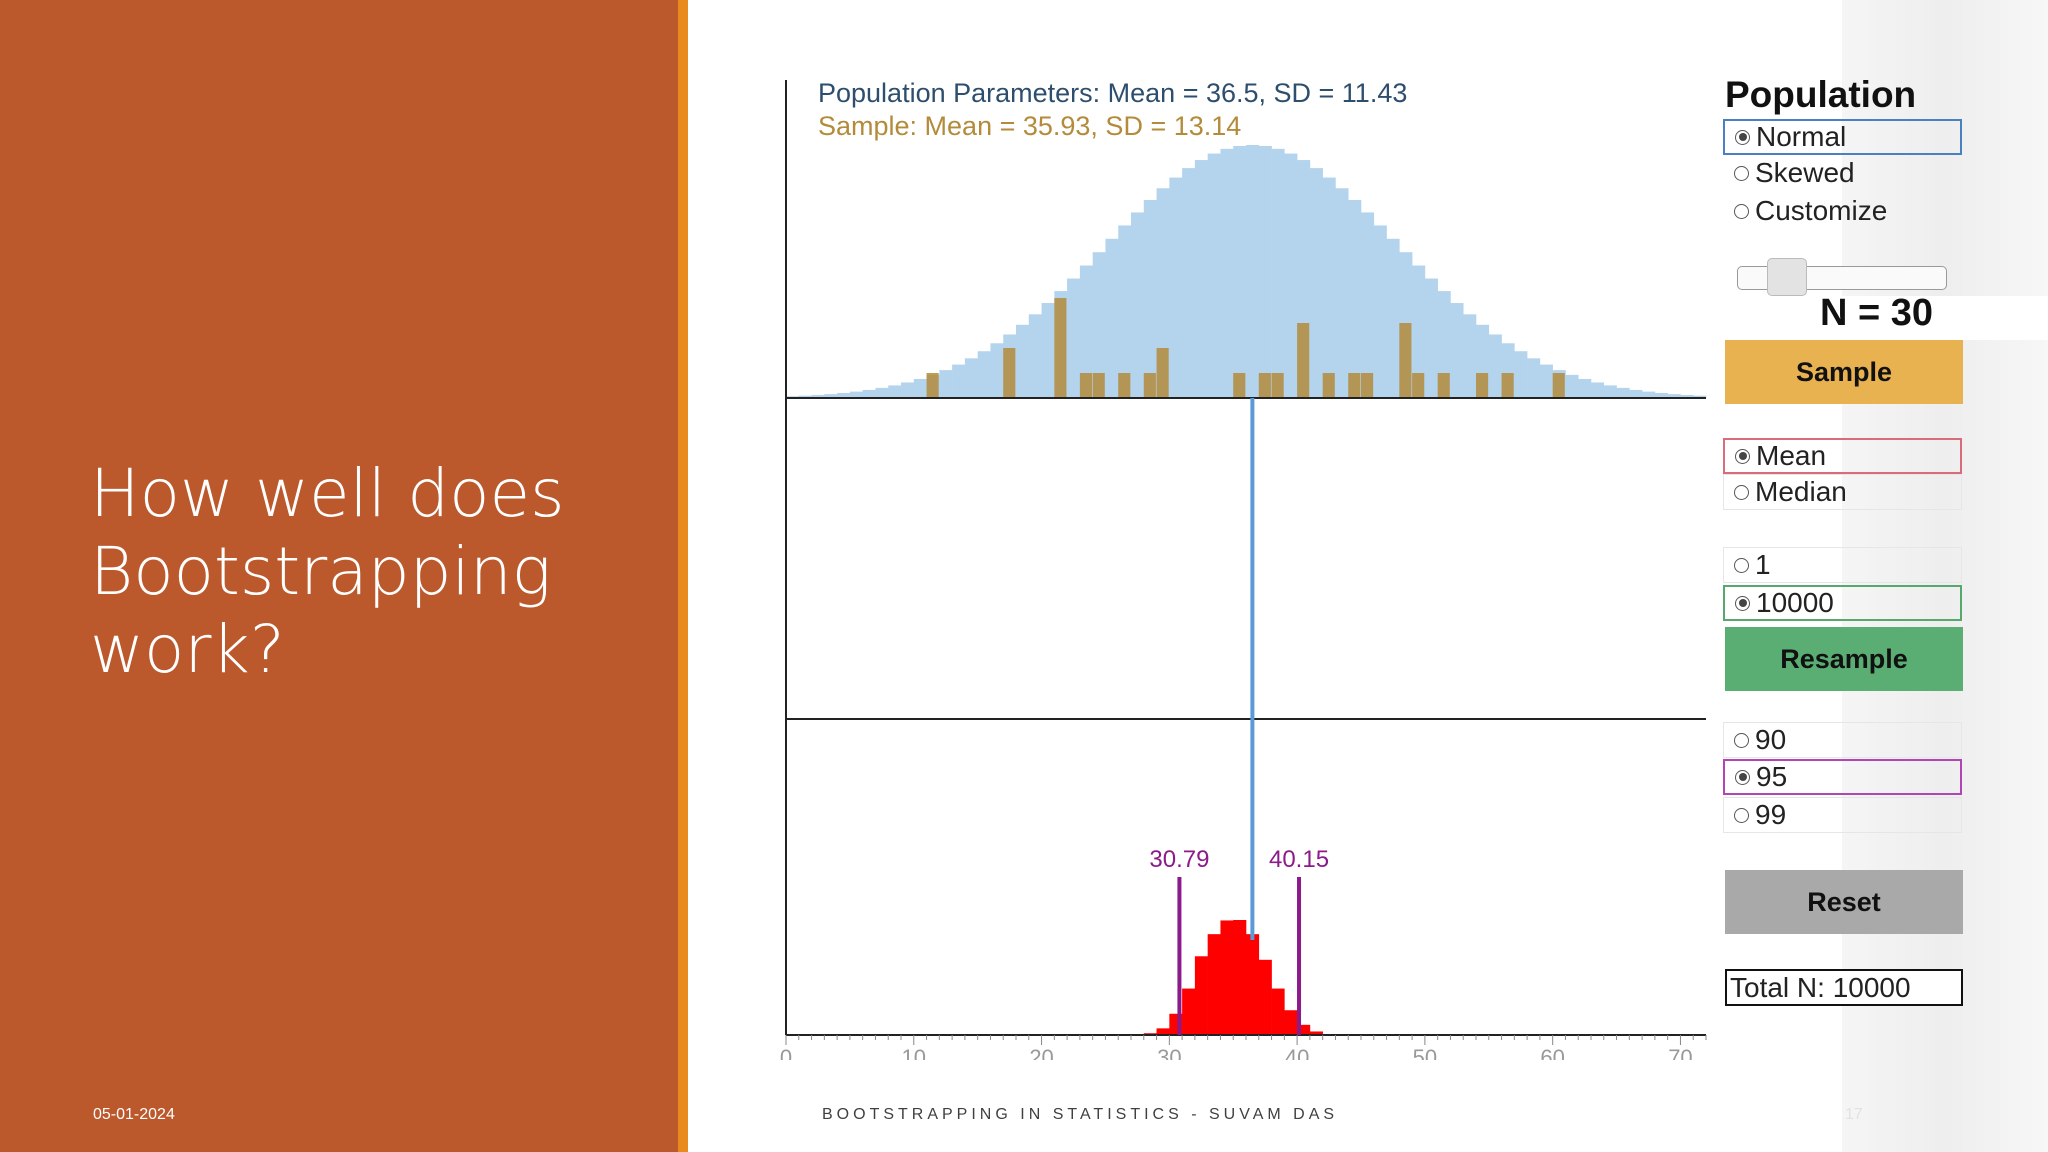 This screenshot has width=2048, height=1152. Describe the element at coordinates (187, 649) in the screenshot. I see `title-line: work?` at that location.